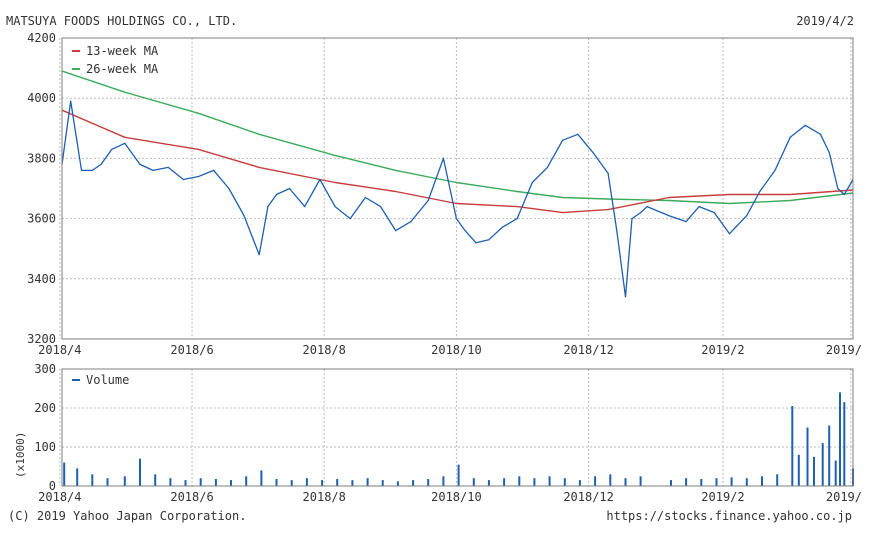 The width and height of the screenshot is (870, 541). Describe the element at coordinates (729, 516) in the screenshot. I see `source-url: https://stocks.finance.yahoo.co.jp` at that location.